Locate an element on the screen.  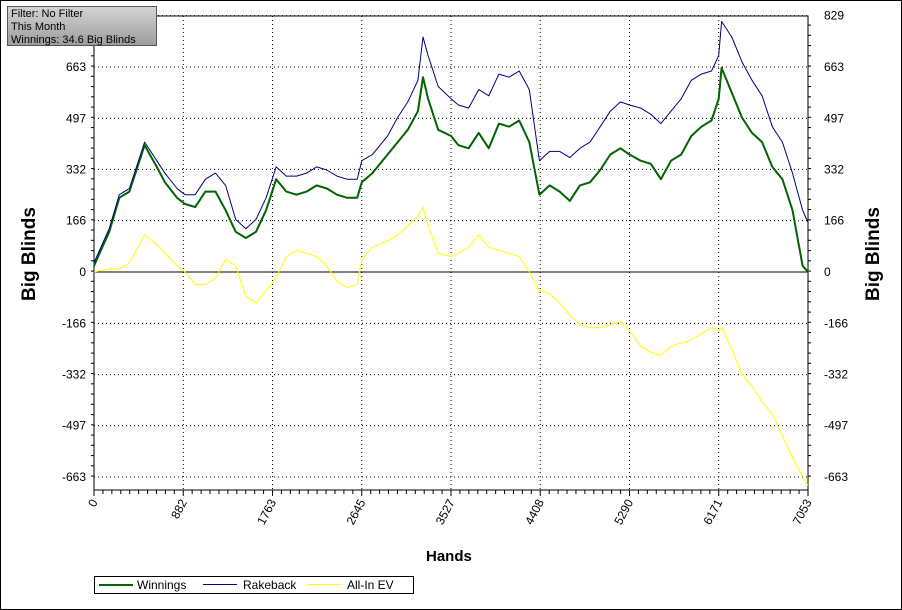
x-tick-label: 882 is located at coordinates (179, 509).